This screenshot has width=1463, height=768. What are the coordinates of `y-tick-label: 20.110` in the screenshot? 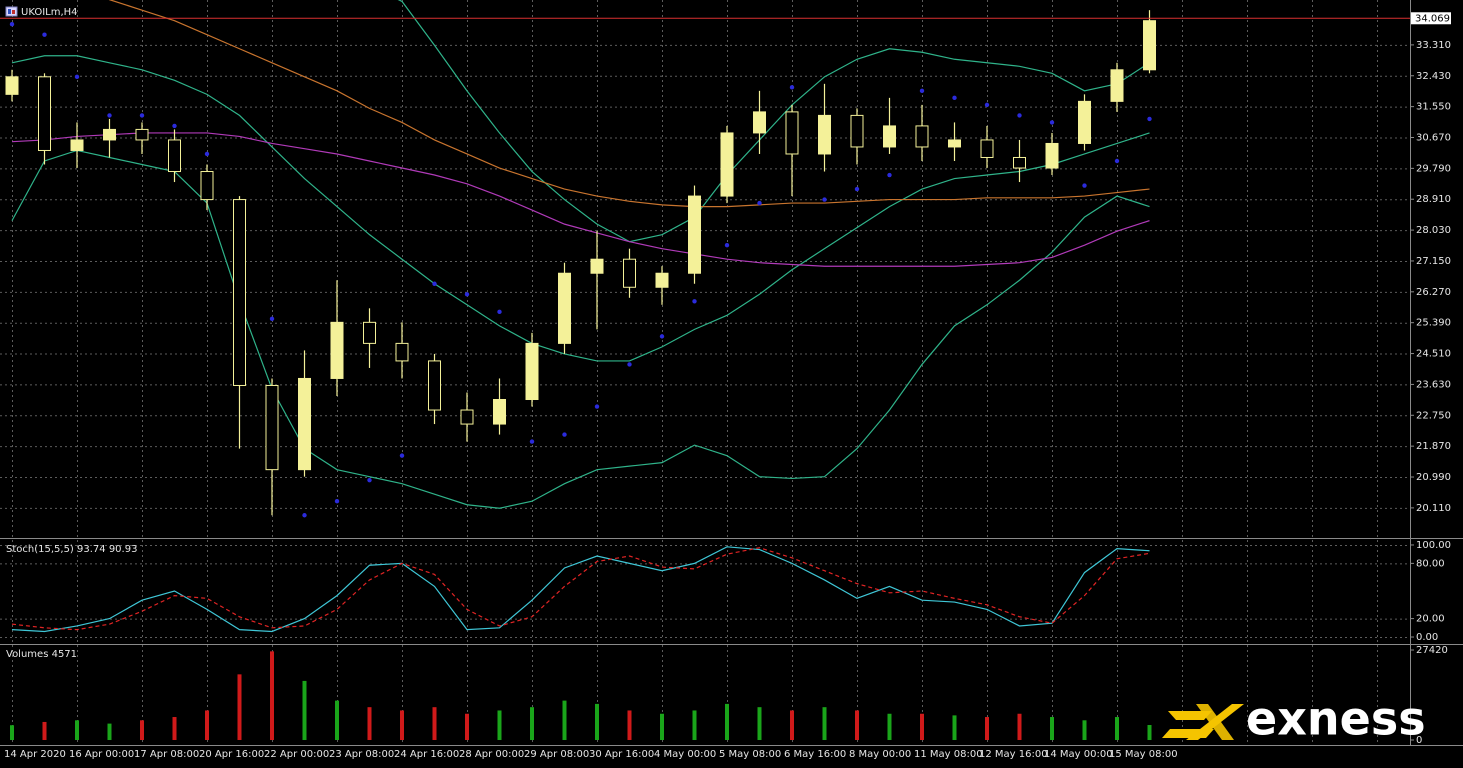 It's located at (1433, 508).